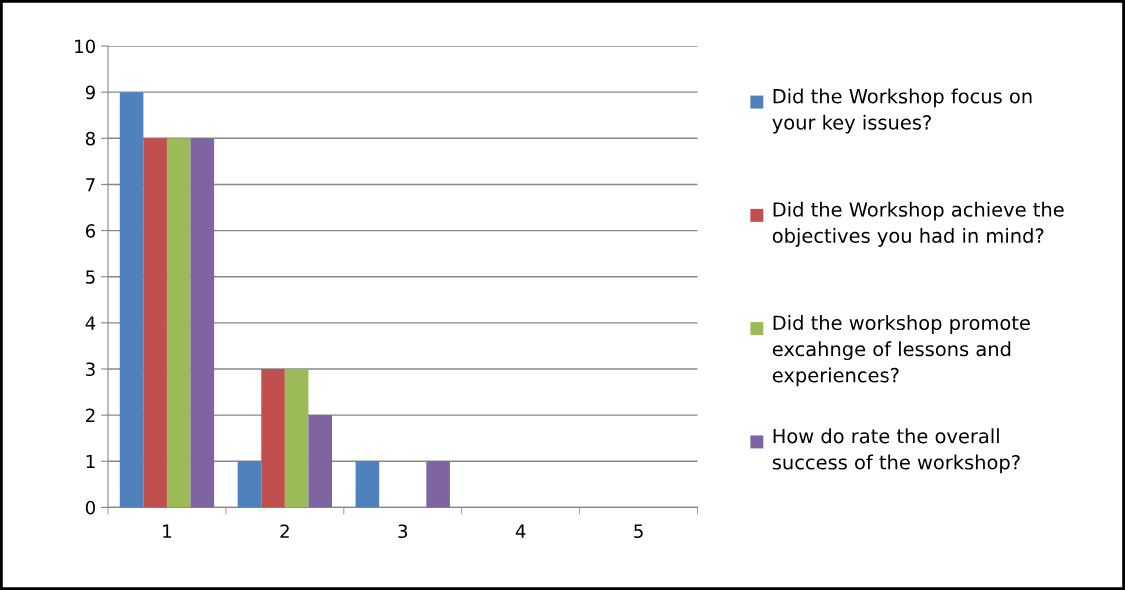  I want to click on x-tick-label: 5, so click(638, 531).